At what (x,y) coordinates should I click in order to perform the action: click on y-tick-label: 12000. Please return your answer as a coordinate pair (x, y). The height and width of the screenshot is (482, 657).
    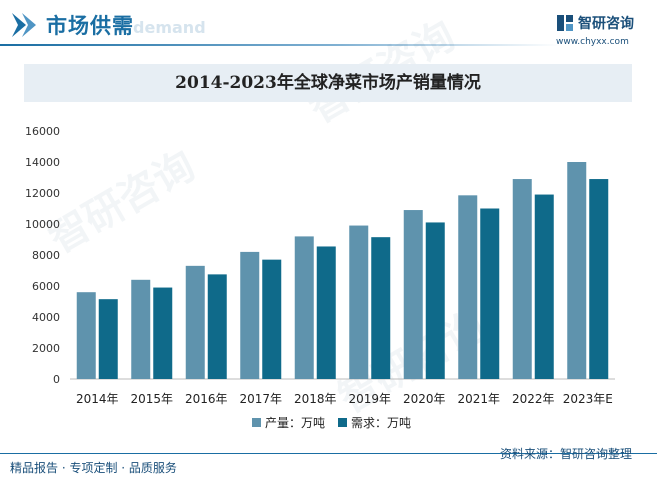
    Looking at the image, I should click on (42, 193).